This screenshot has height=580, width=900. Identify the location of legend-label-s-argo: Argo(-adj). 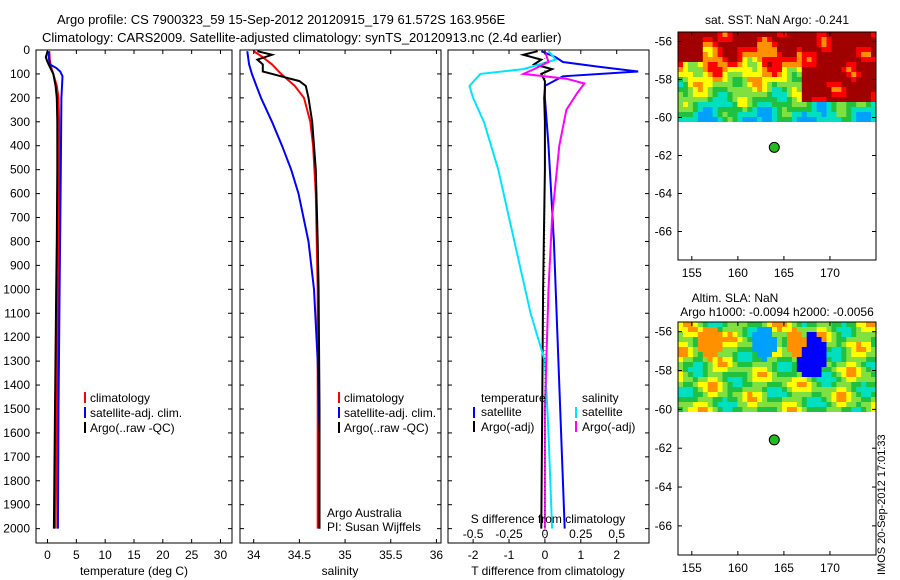
(608, 427).